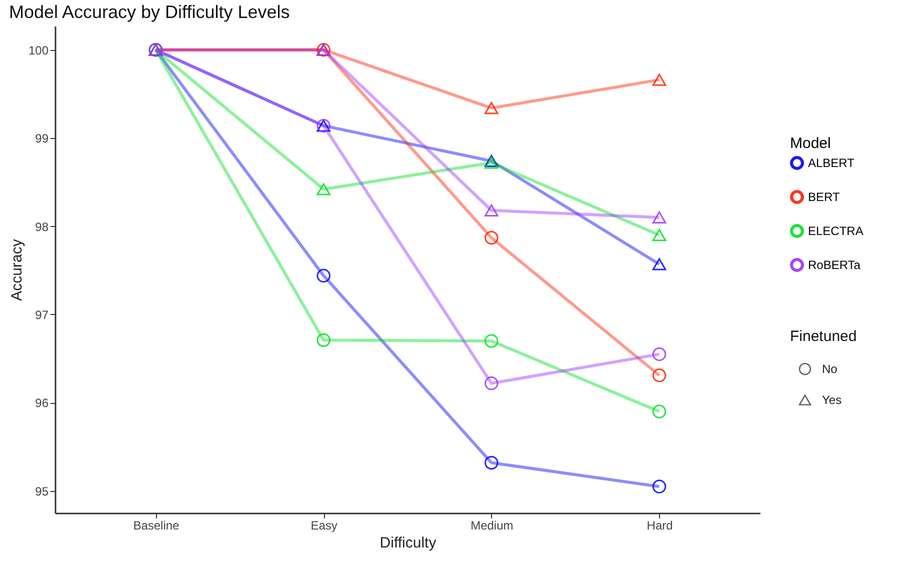 Image resolution: width=917 pixels, height=569 pixels. Describe the element at coordinates (834, 265) in the screenshot. I see `legend-label: RoBERTa` at that location.